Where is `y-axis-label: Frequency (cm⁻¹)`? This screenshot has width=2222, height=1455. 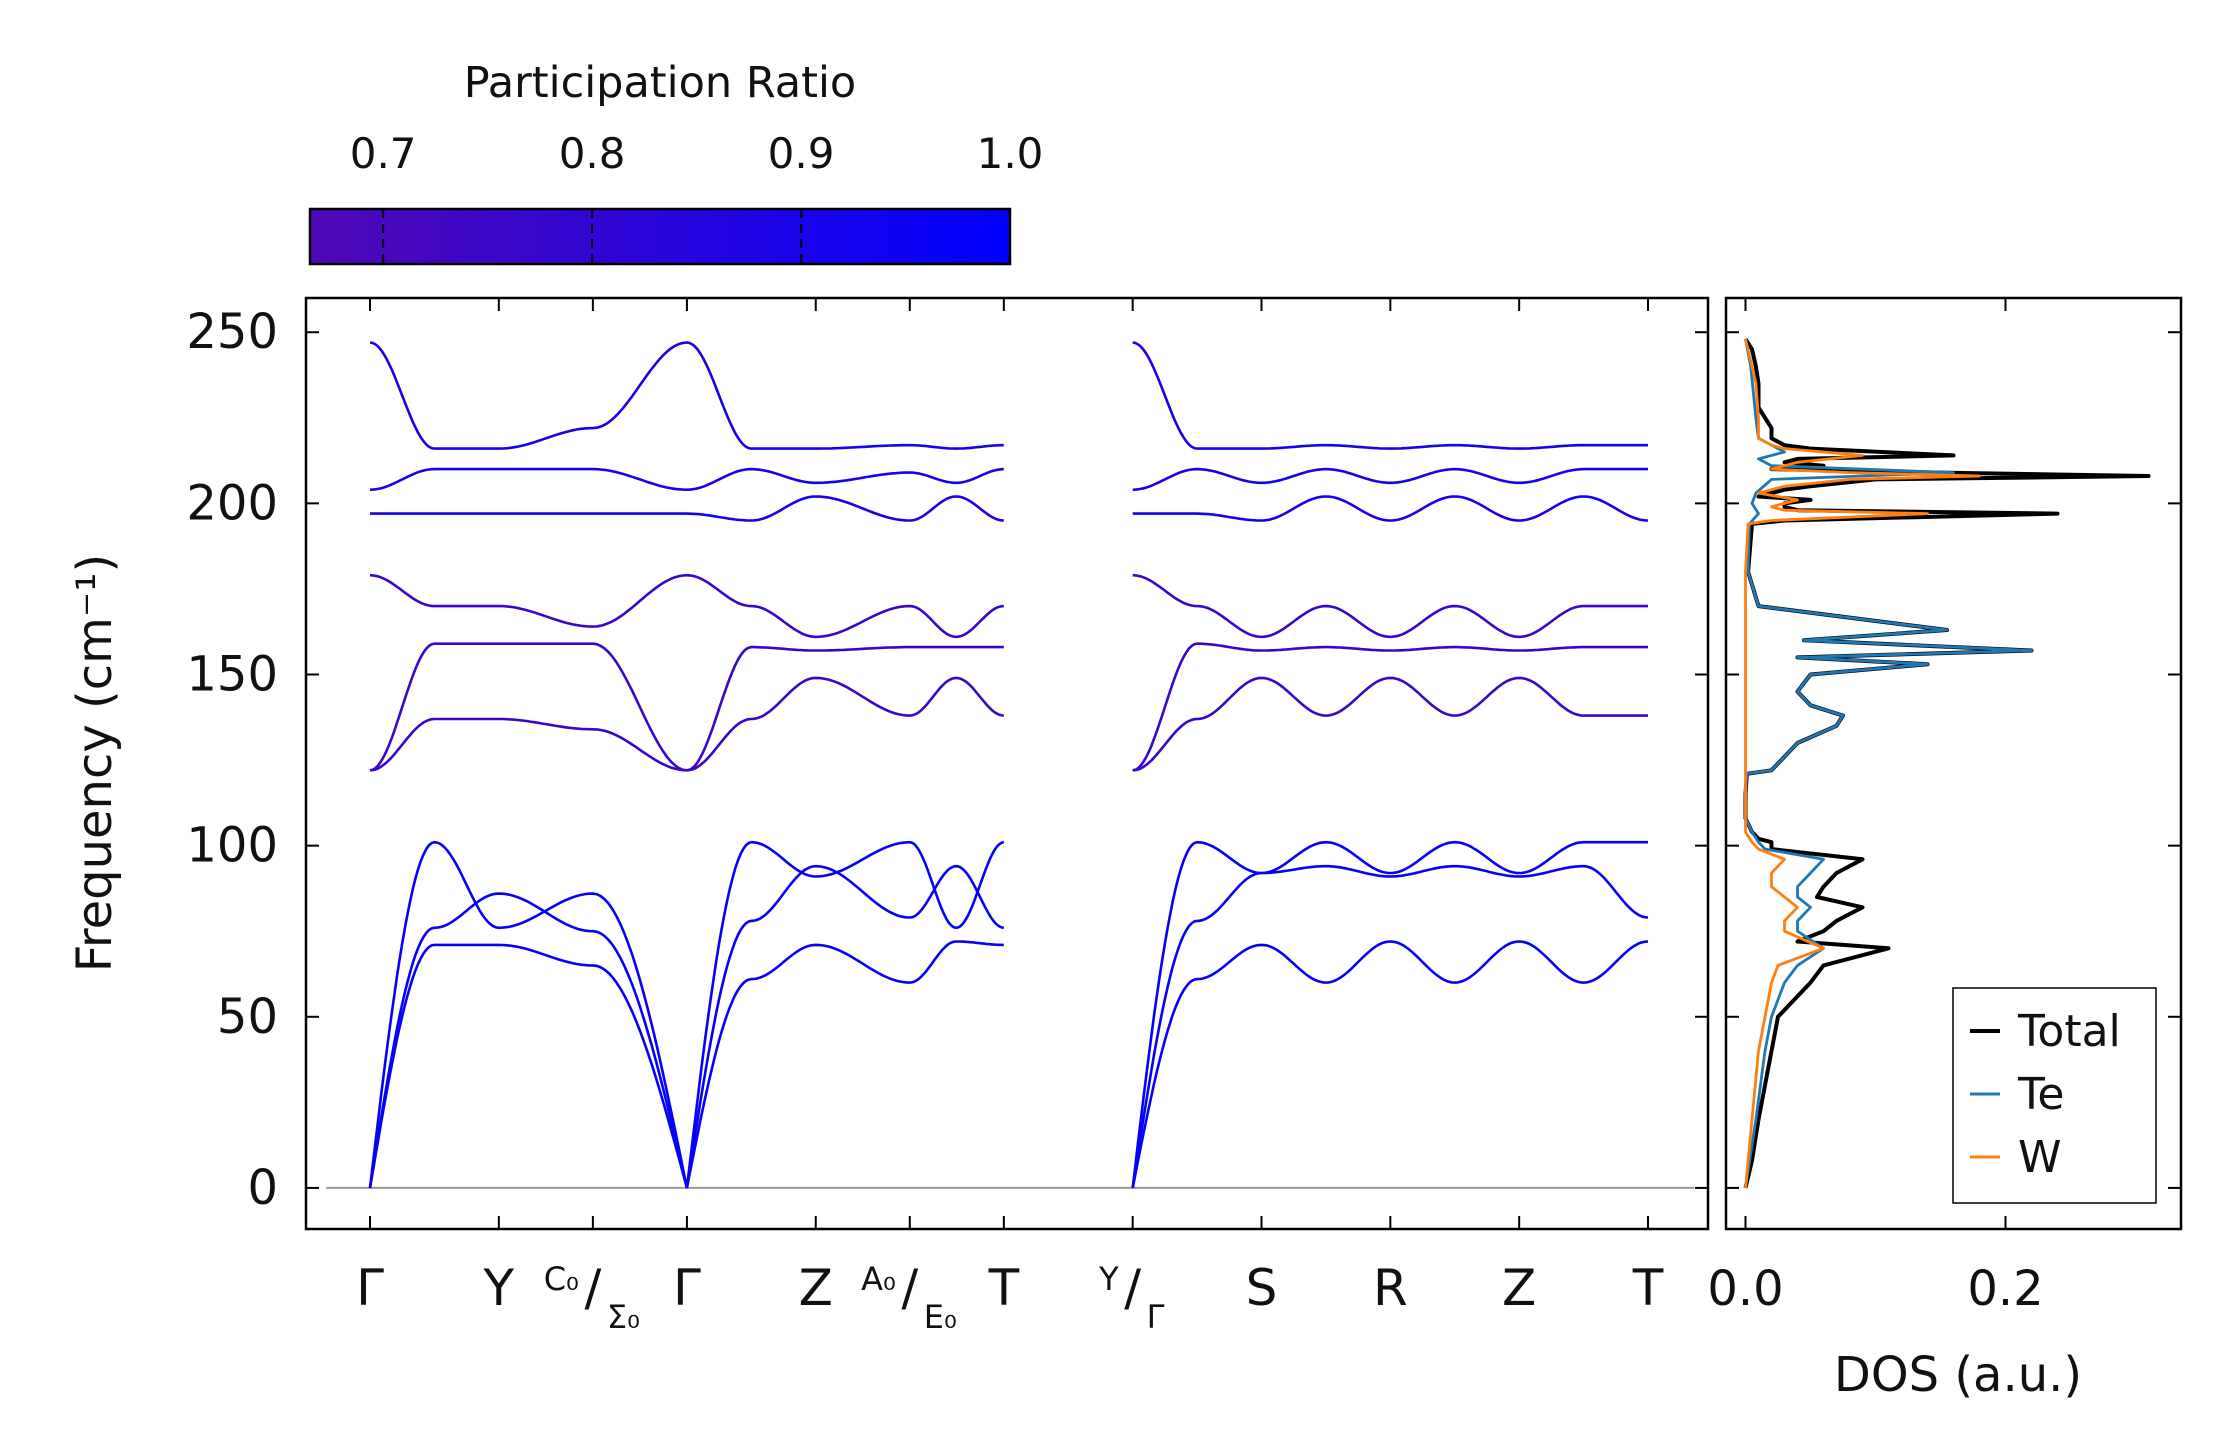 y-axis-label: Frequency (cm⁻¹) is located at coordinates (95, 763).